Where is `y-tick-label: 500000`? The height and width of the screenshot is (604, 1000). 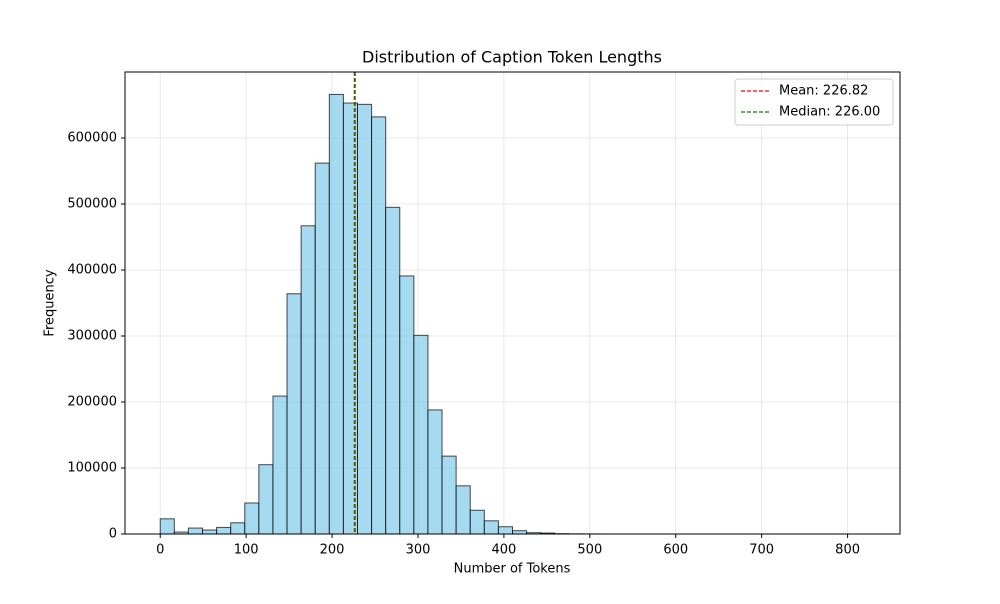 y-tick-label: 500000 is located at coordinates (92, 204).